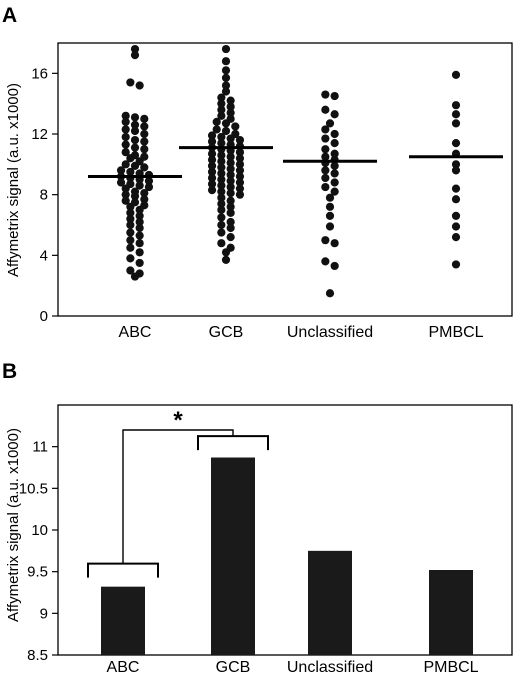  I want to click on panel-b-category-label: GCB, so click(233, 666).